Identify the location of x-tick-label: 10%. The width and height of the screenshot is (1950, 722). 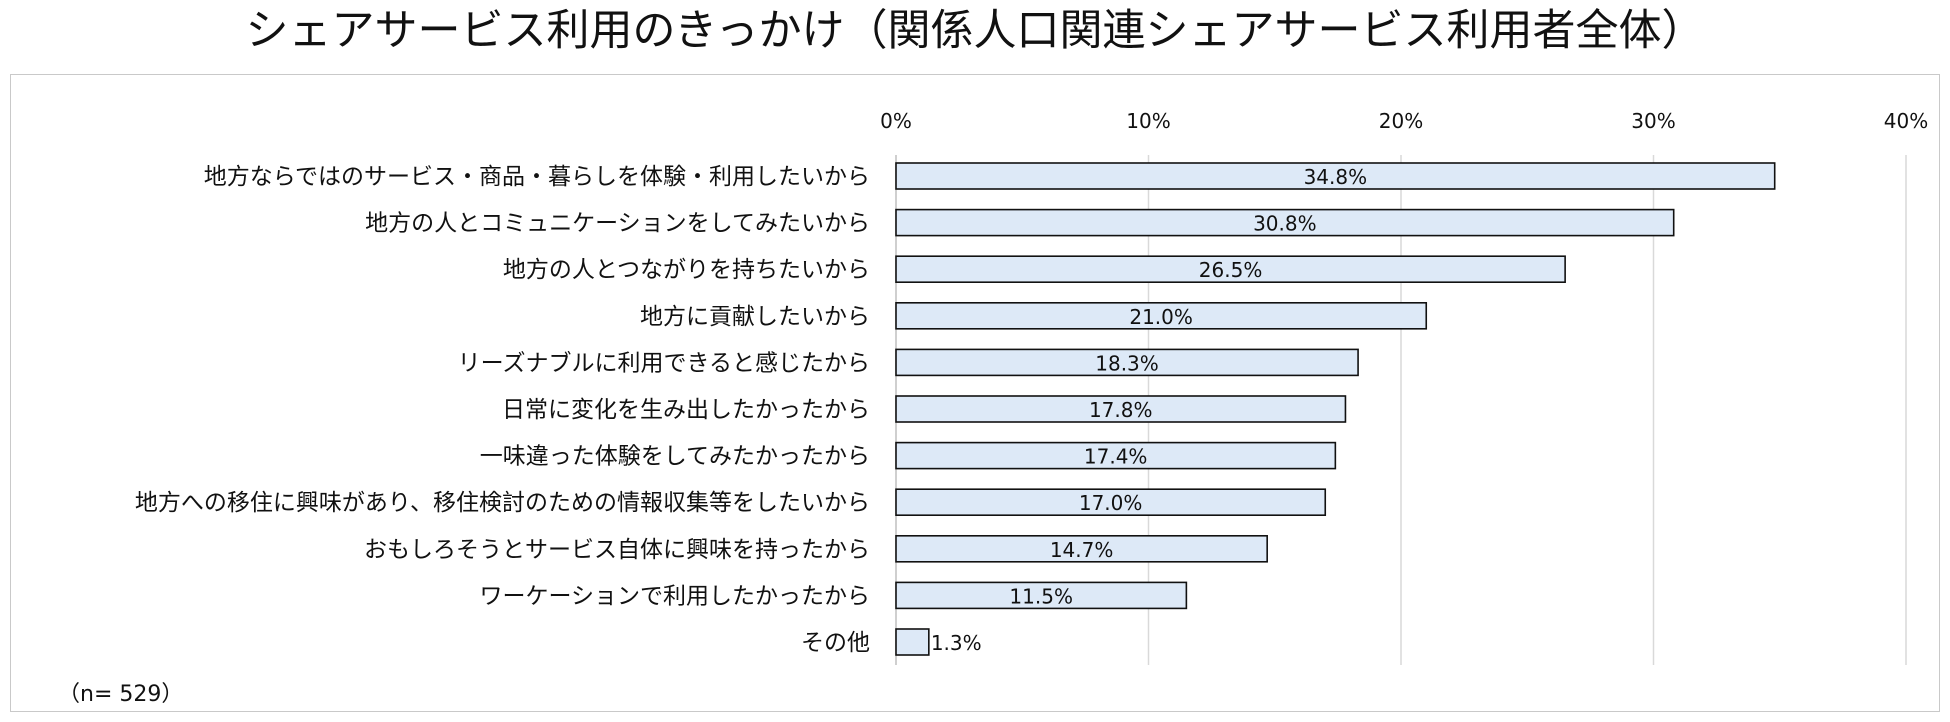
(1148, 121).